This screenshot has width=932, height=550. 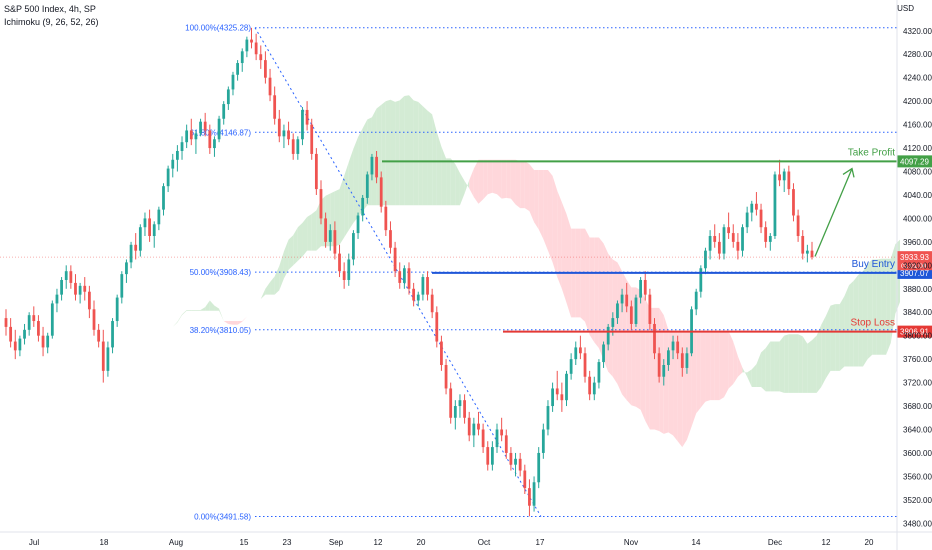 I want to click on x-tick-label: 12, so click(x=378, y=542).